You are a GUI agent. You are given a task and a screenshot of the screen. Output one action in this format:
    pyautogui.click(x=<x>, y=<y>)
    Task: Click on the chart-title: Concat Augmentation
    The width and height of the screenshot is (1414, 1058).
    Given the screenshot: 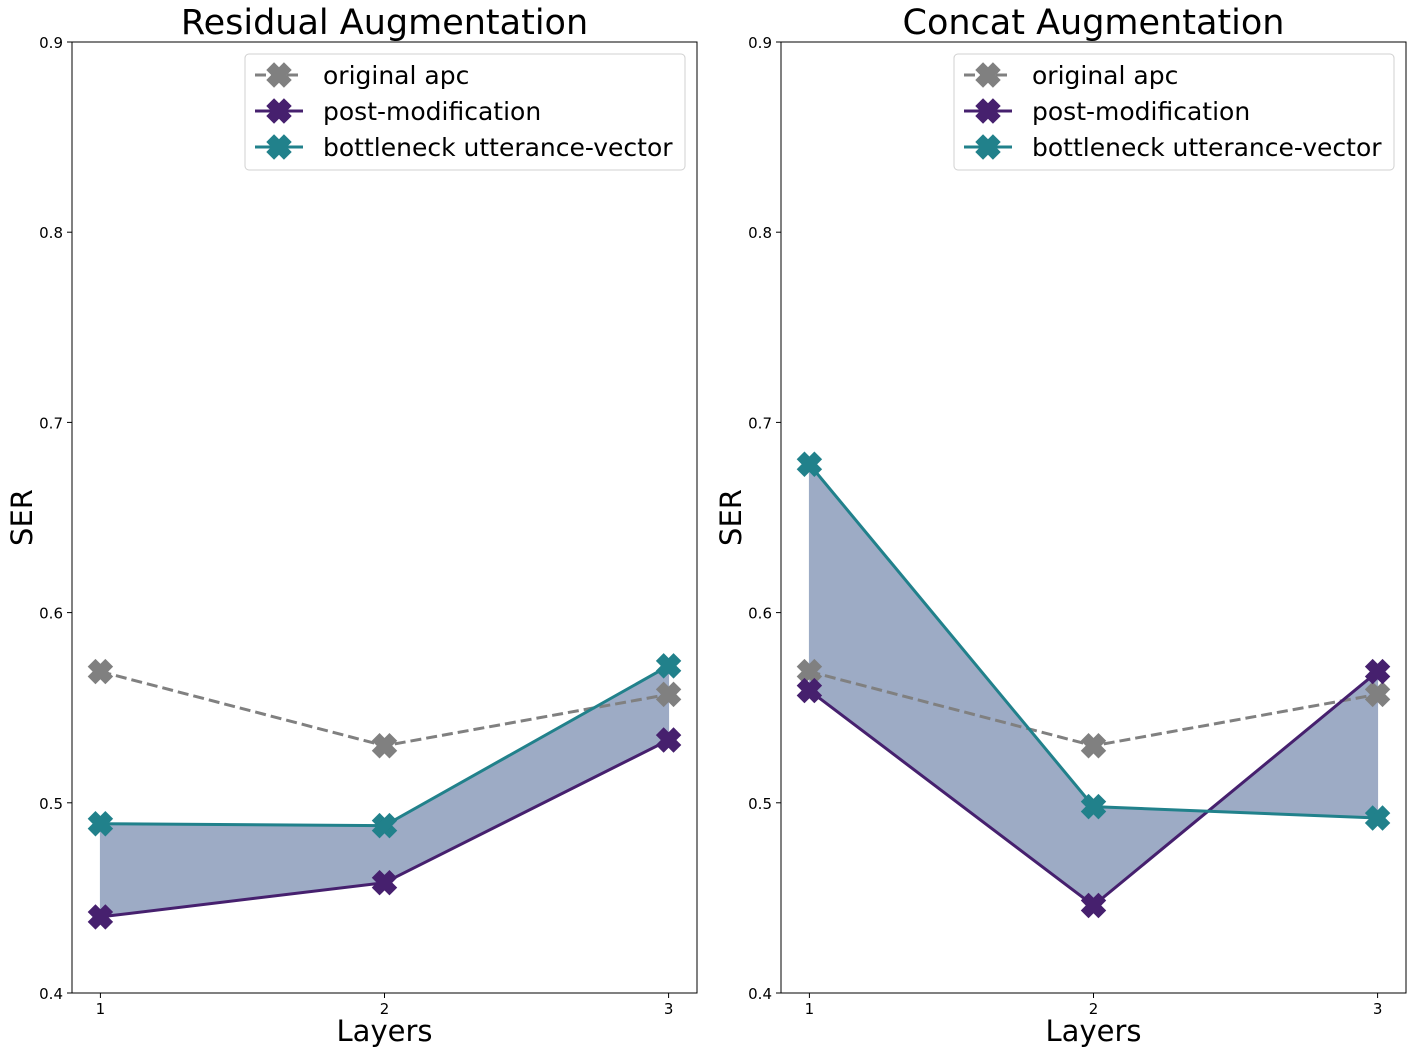 What is the action you would take?
    pyautogui.click(x=1094, y=23)
    